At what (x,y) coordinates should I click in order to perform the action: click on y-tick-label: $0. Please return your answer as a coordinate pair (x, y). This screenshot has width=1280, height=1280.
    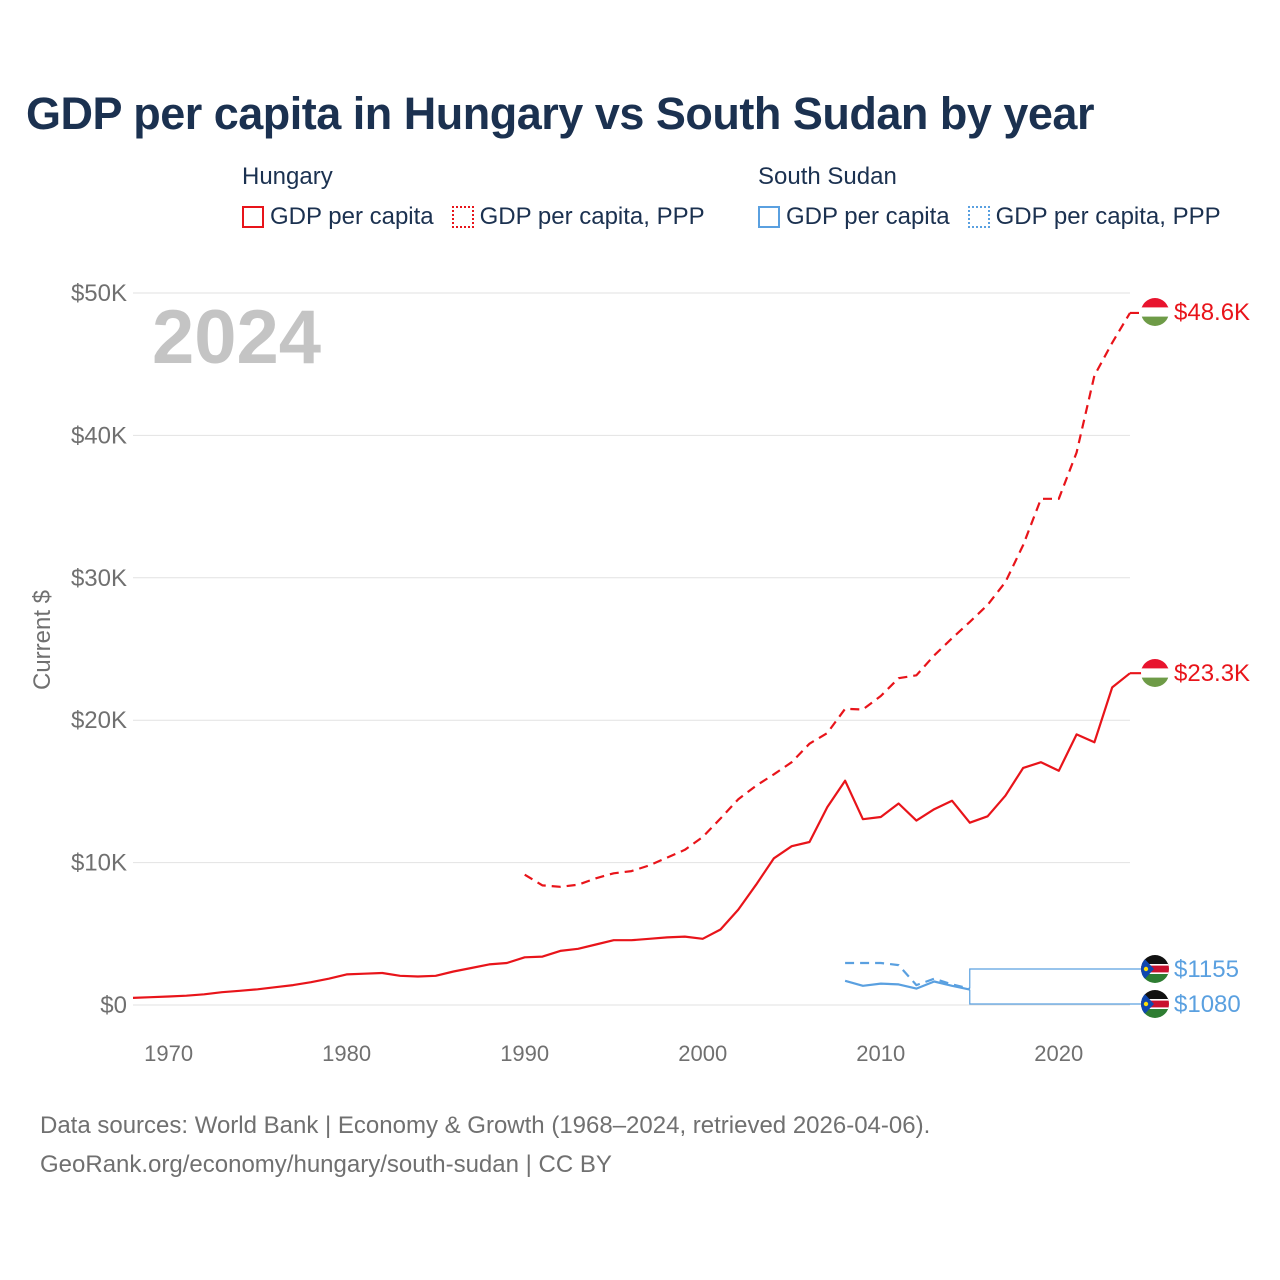
    Looking at the image, I should click on (113, 1005).